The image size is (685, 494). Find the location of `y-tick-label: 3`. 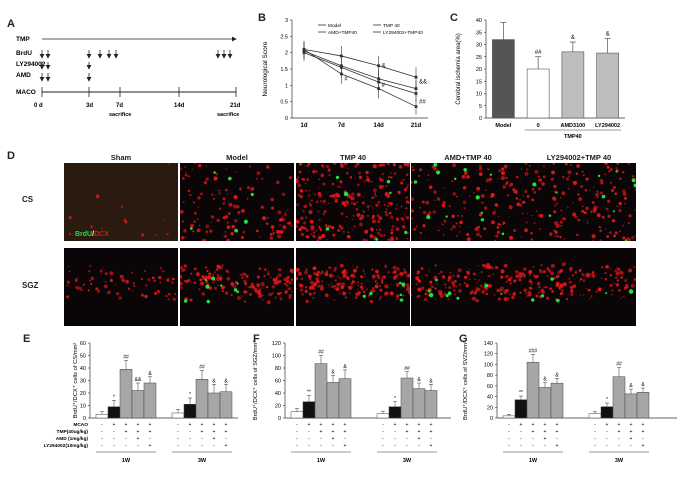

y-tick-label: 3 is located at coordinates (286, 21).